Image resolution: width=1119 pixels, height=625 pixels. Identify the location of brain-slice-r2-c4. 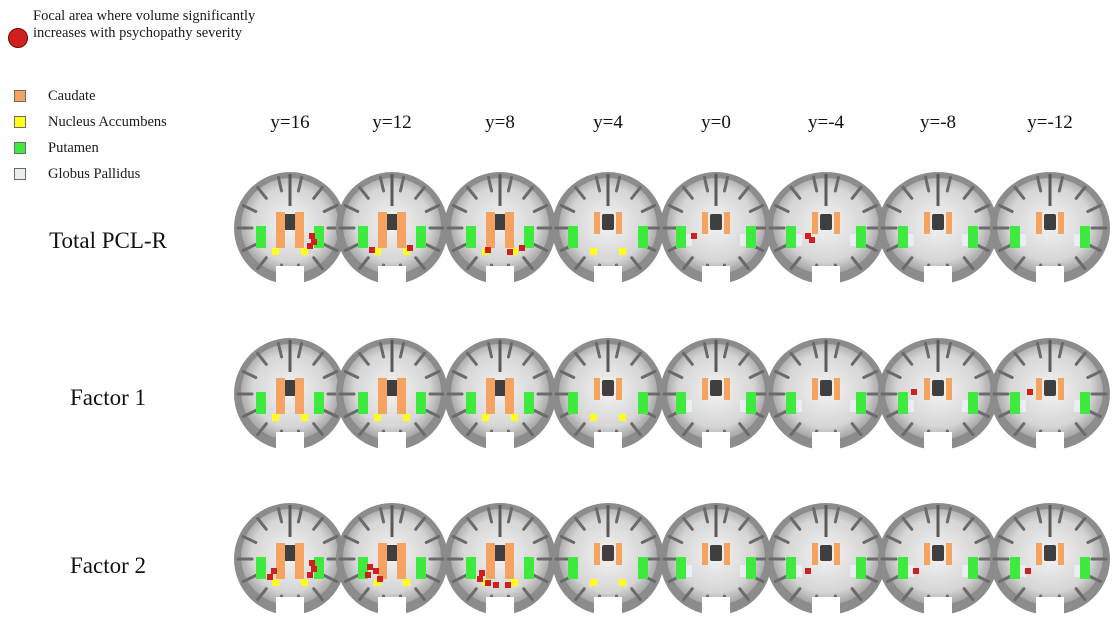
(608, 396).